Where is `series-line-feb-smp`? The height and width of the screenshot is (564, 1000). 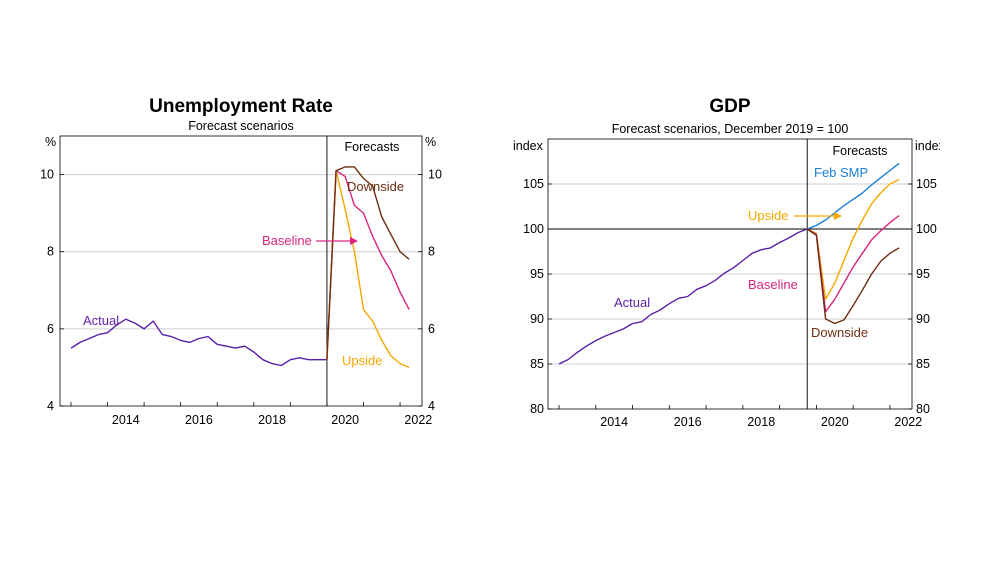
series-line-feb-smp is located at coordinates (853, 196).